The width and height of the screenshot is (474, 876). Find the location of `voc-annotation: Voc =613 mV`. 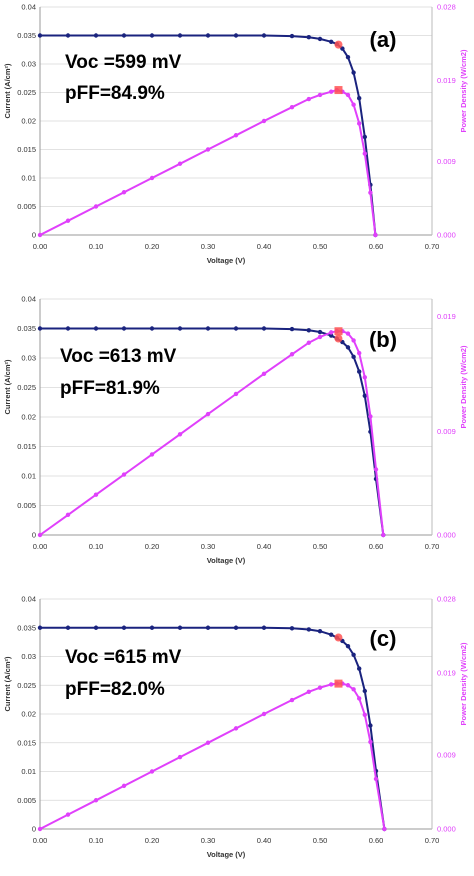

voc-annotation: Voc =613 mV is located at coordinates (118, 356).